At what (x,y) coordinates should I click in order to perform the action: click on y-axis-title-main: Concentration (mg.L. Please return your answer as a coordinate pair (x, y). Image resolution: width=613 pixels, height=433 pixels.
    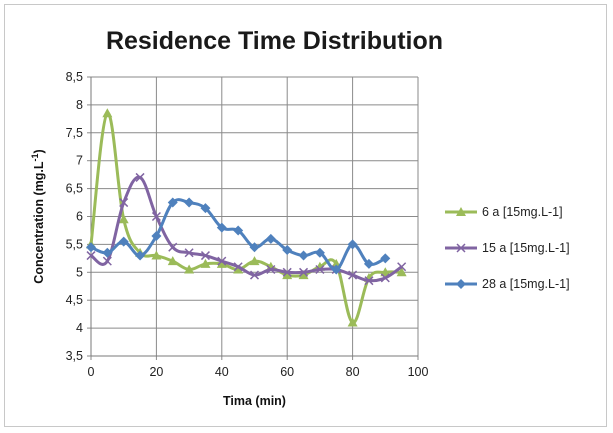
    Looking at the image, I should click on (39, 222).